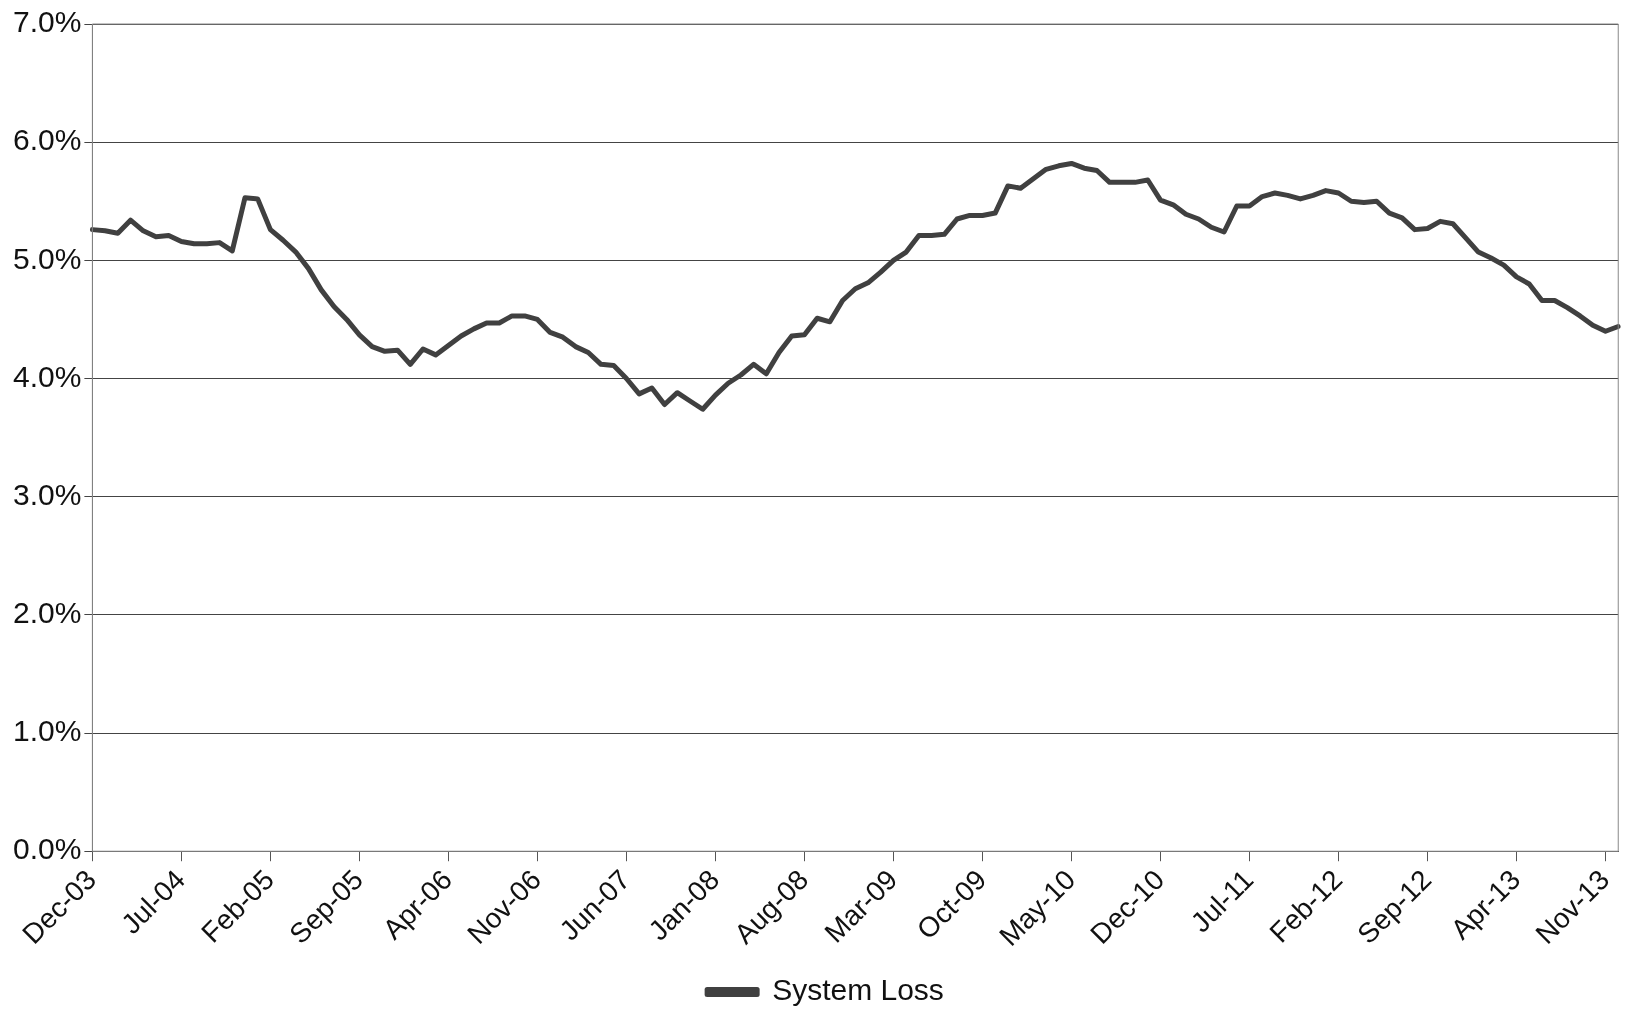 The width and height of the screenshot is (1645, 1027). I want to click on y-tick-label: 1.0%, so click(47, 731).